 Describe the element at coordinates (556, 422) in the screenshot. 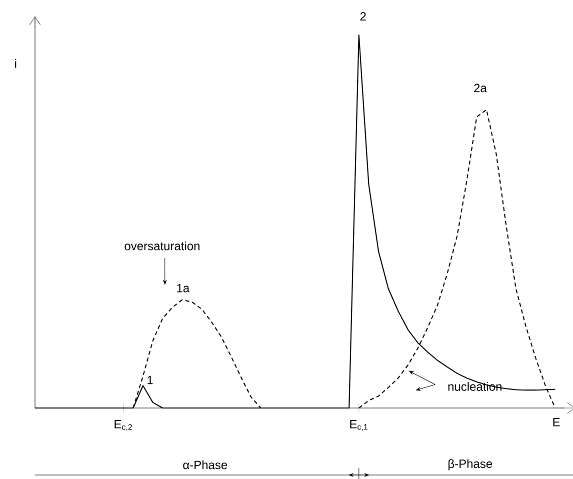

I see `x-axis-title: E` at that location.